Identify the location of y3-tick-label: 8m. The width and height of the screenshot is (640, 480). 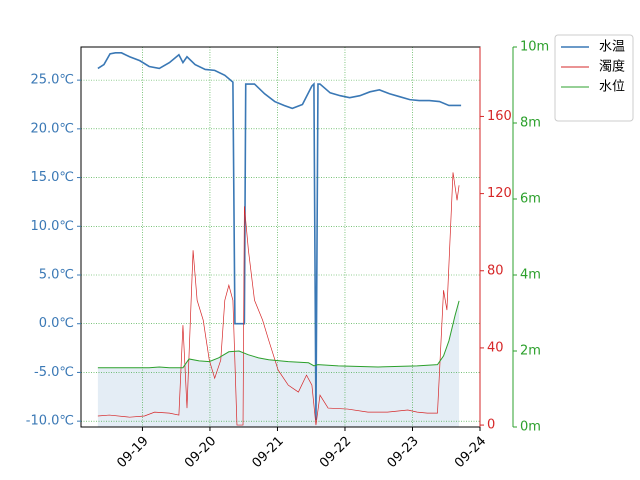
(530, 123).